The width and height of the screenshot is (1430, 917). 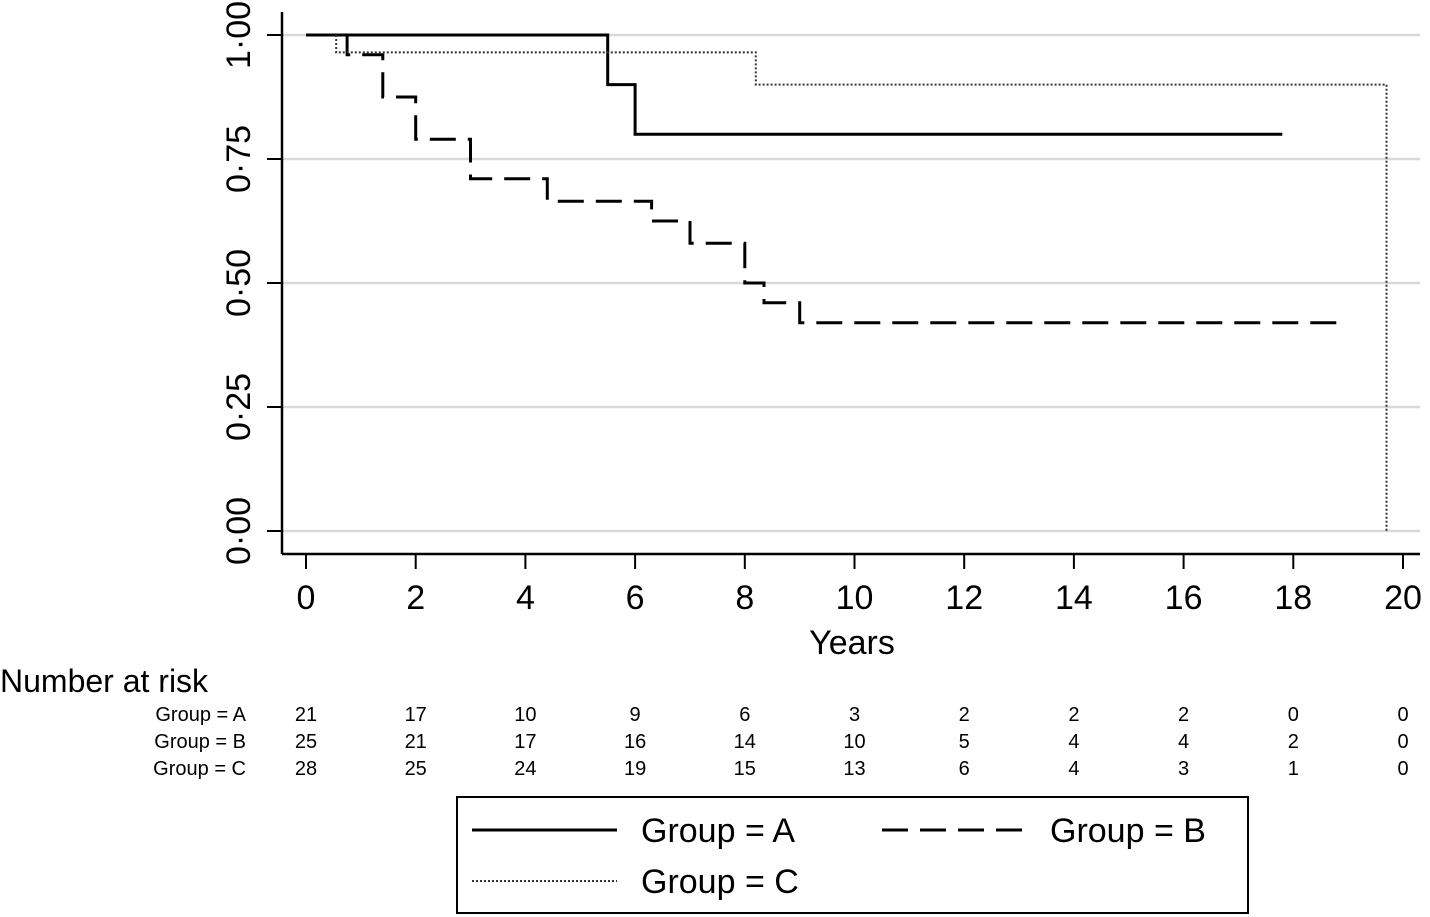 What do you see at coordinates (794, 84) in the screenshot?
I see `series-line-a` at bounding box center [794, 84].